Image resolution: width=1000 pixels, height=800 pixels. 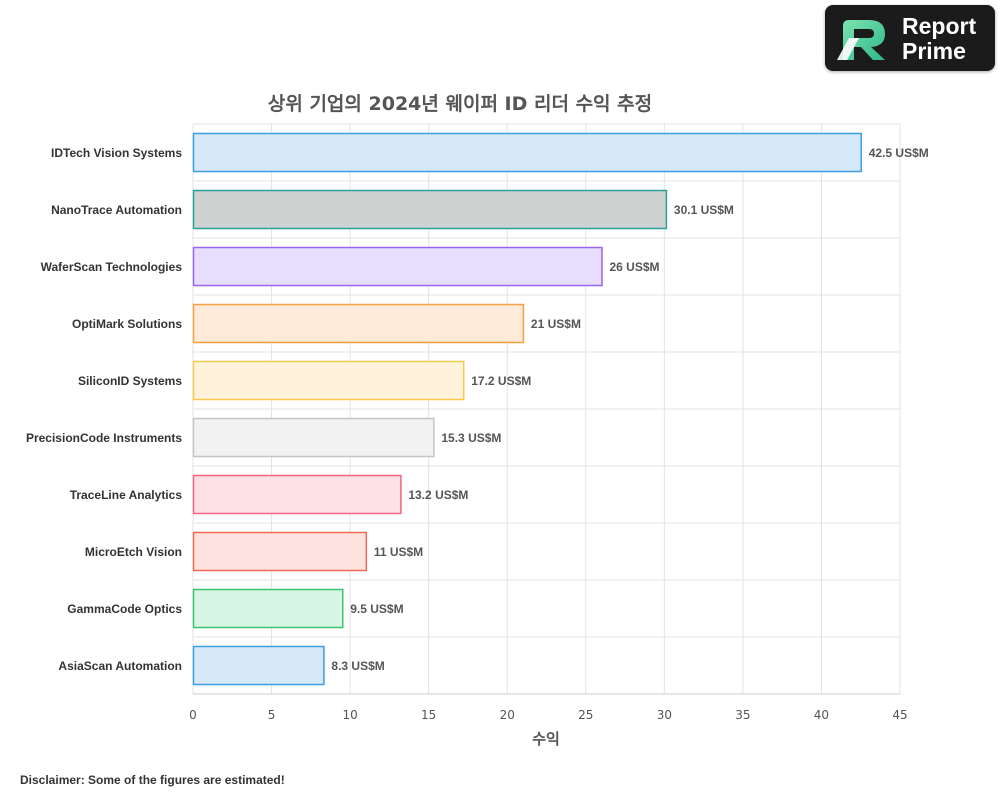 I want to click on report-prime-logo-icon, so click(x=861, y=40).